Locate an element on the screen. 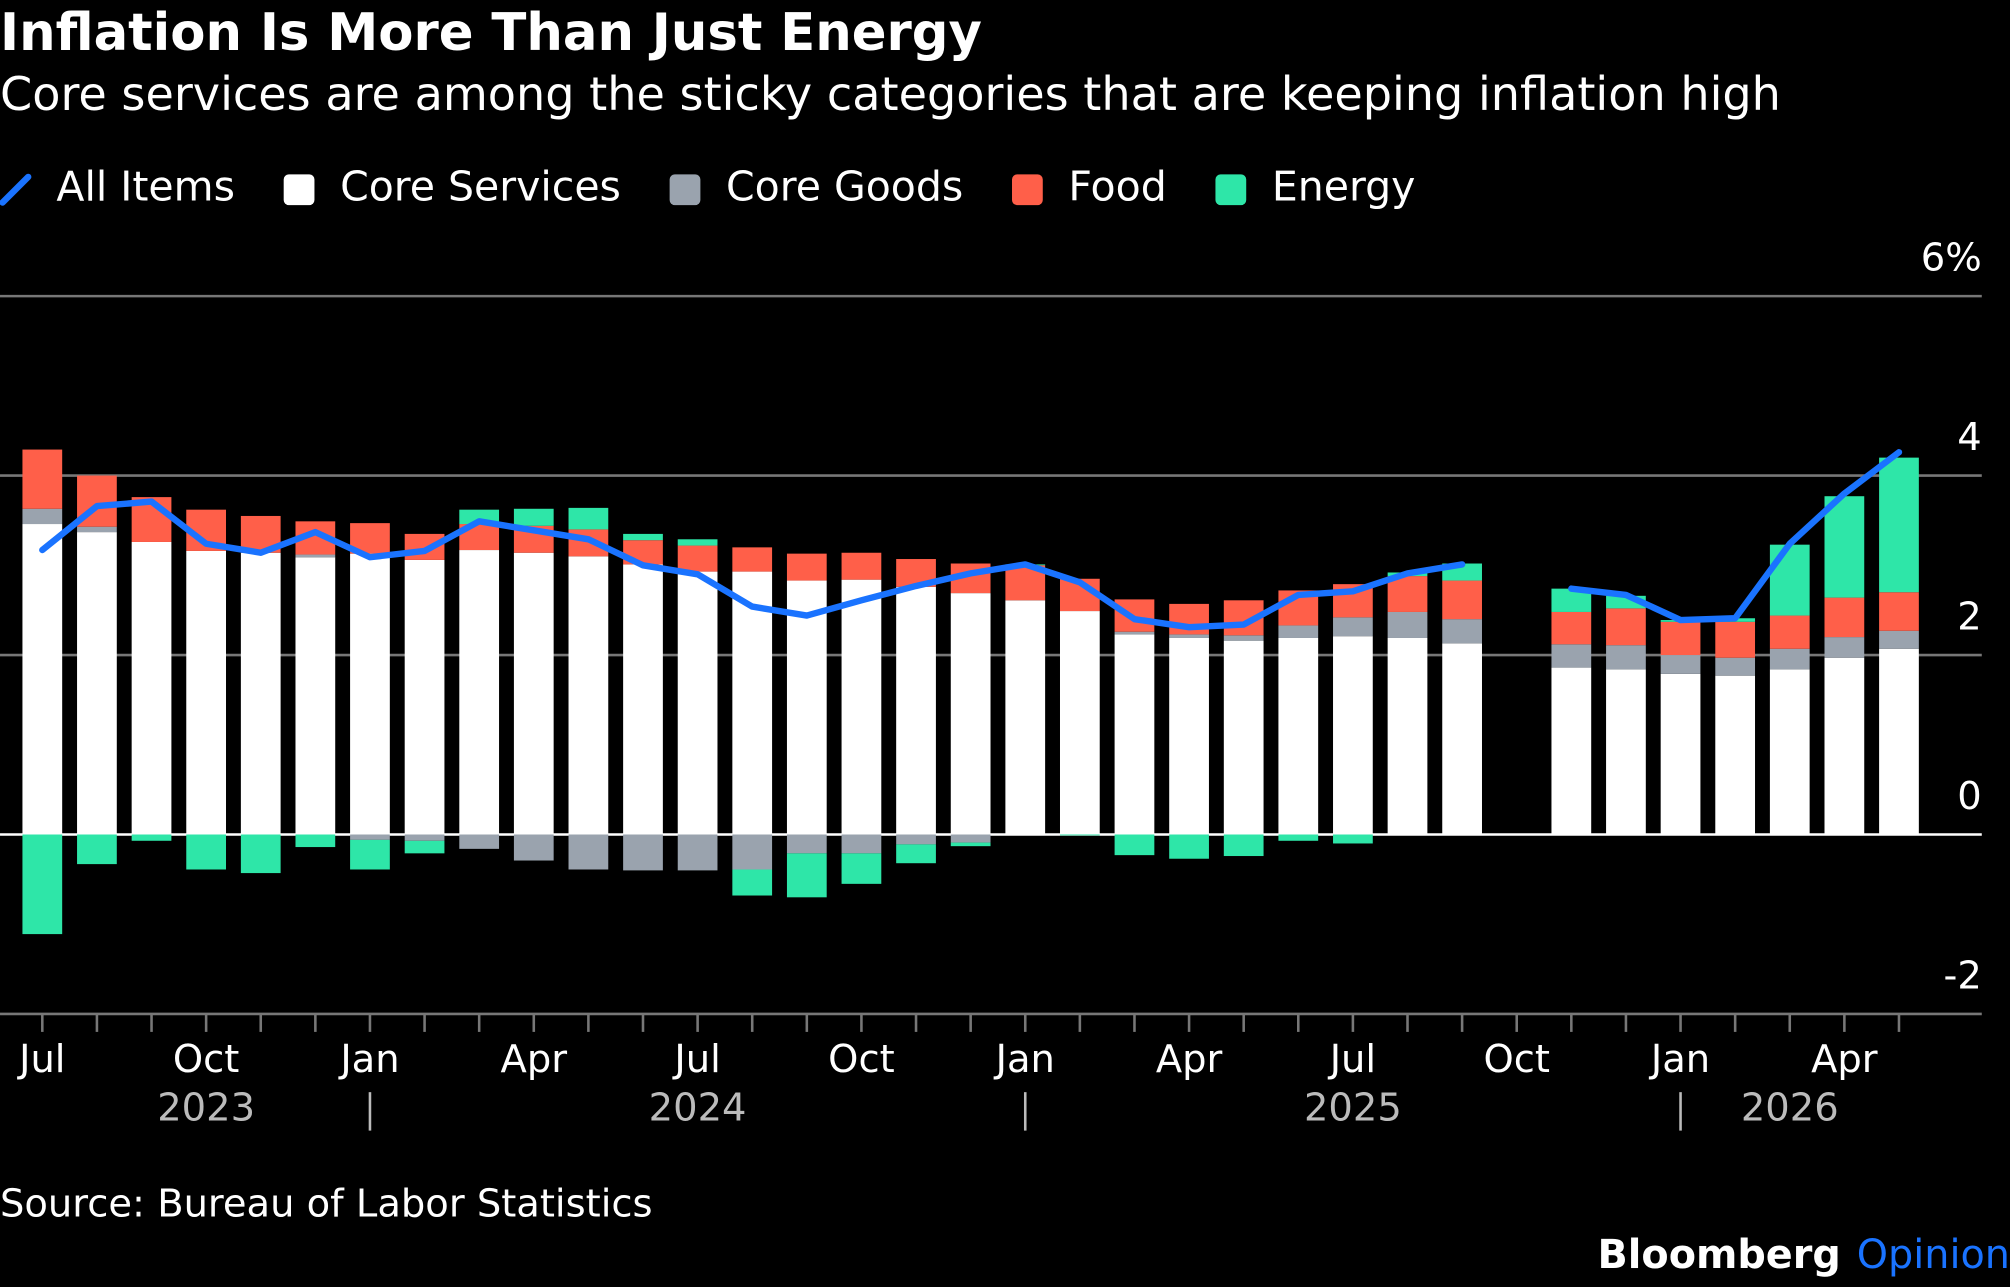  line-series is located at coordinates (971, 540).